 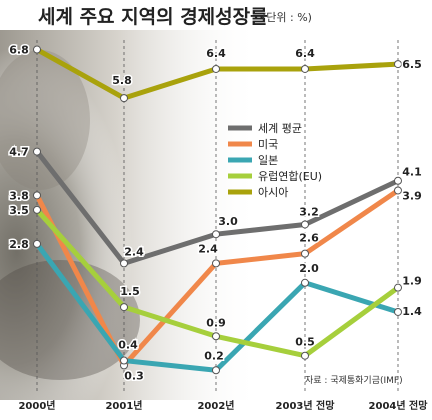 What do you see at coordinates (412, 281) in the screenshot?
I see `data-label: 1.9` at bounding box center [412, 281].